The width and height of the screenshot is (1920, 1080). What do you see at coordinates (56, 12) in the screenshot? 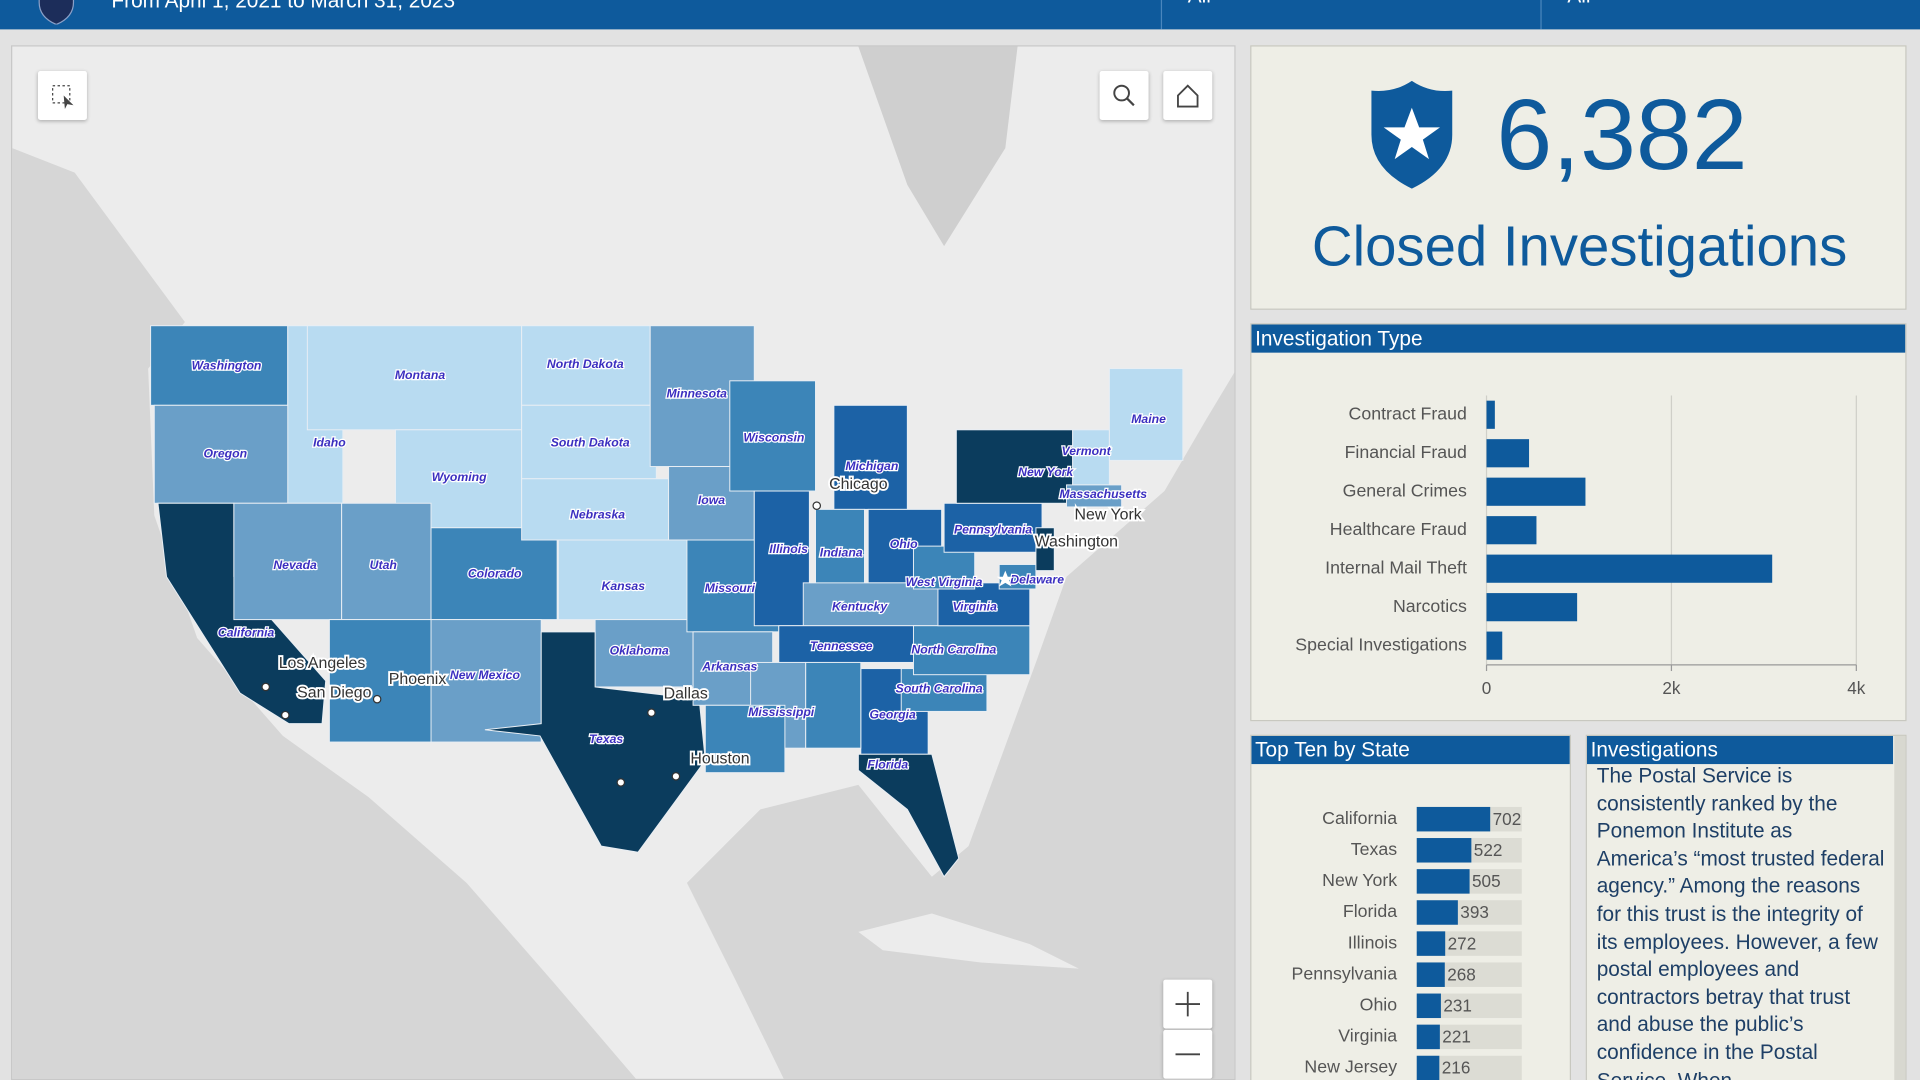
I see `logo` at bounding box center [56, 12].